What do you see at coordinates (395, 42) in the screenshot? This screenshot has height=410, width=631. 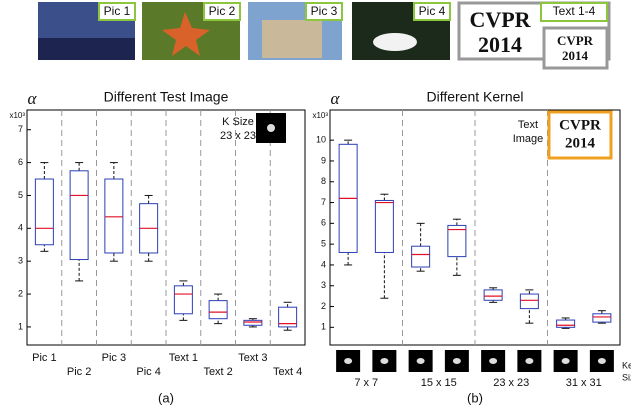 I see `swan` at bounding box center [395, 42].